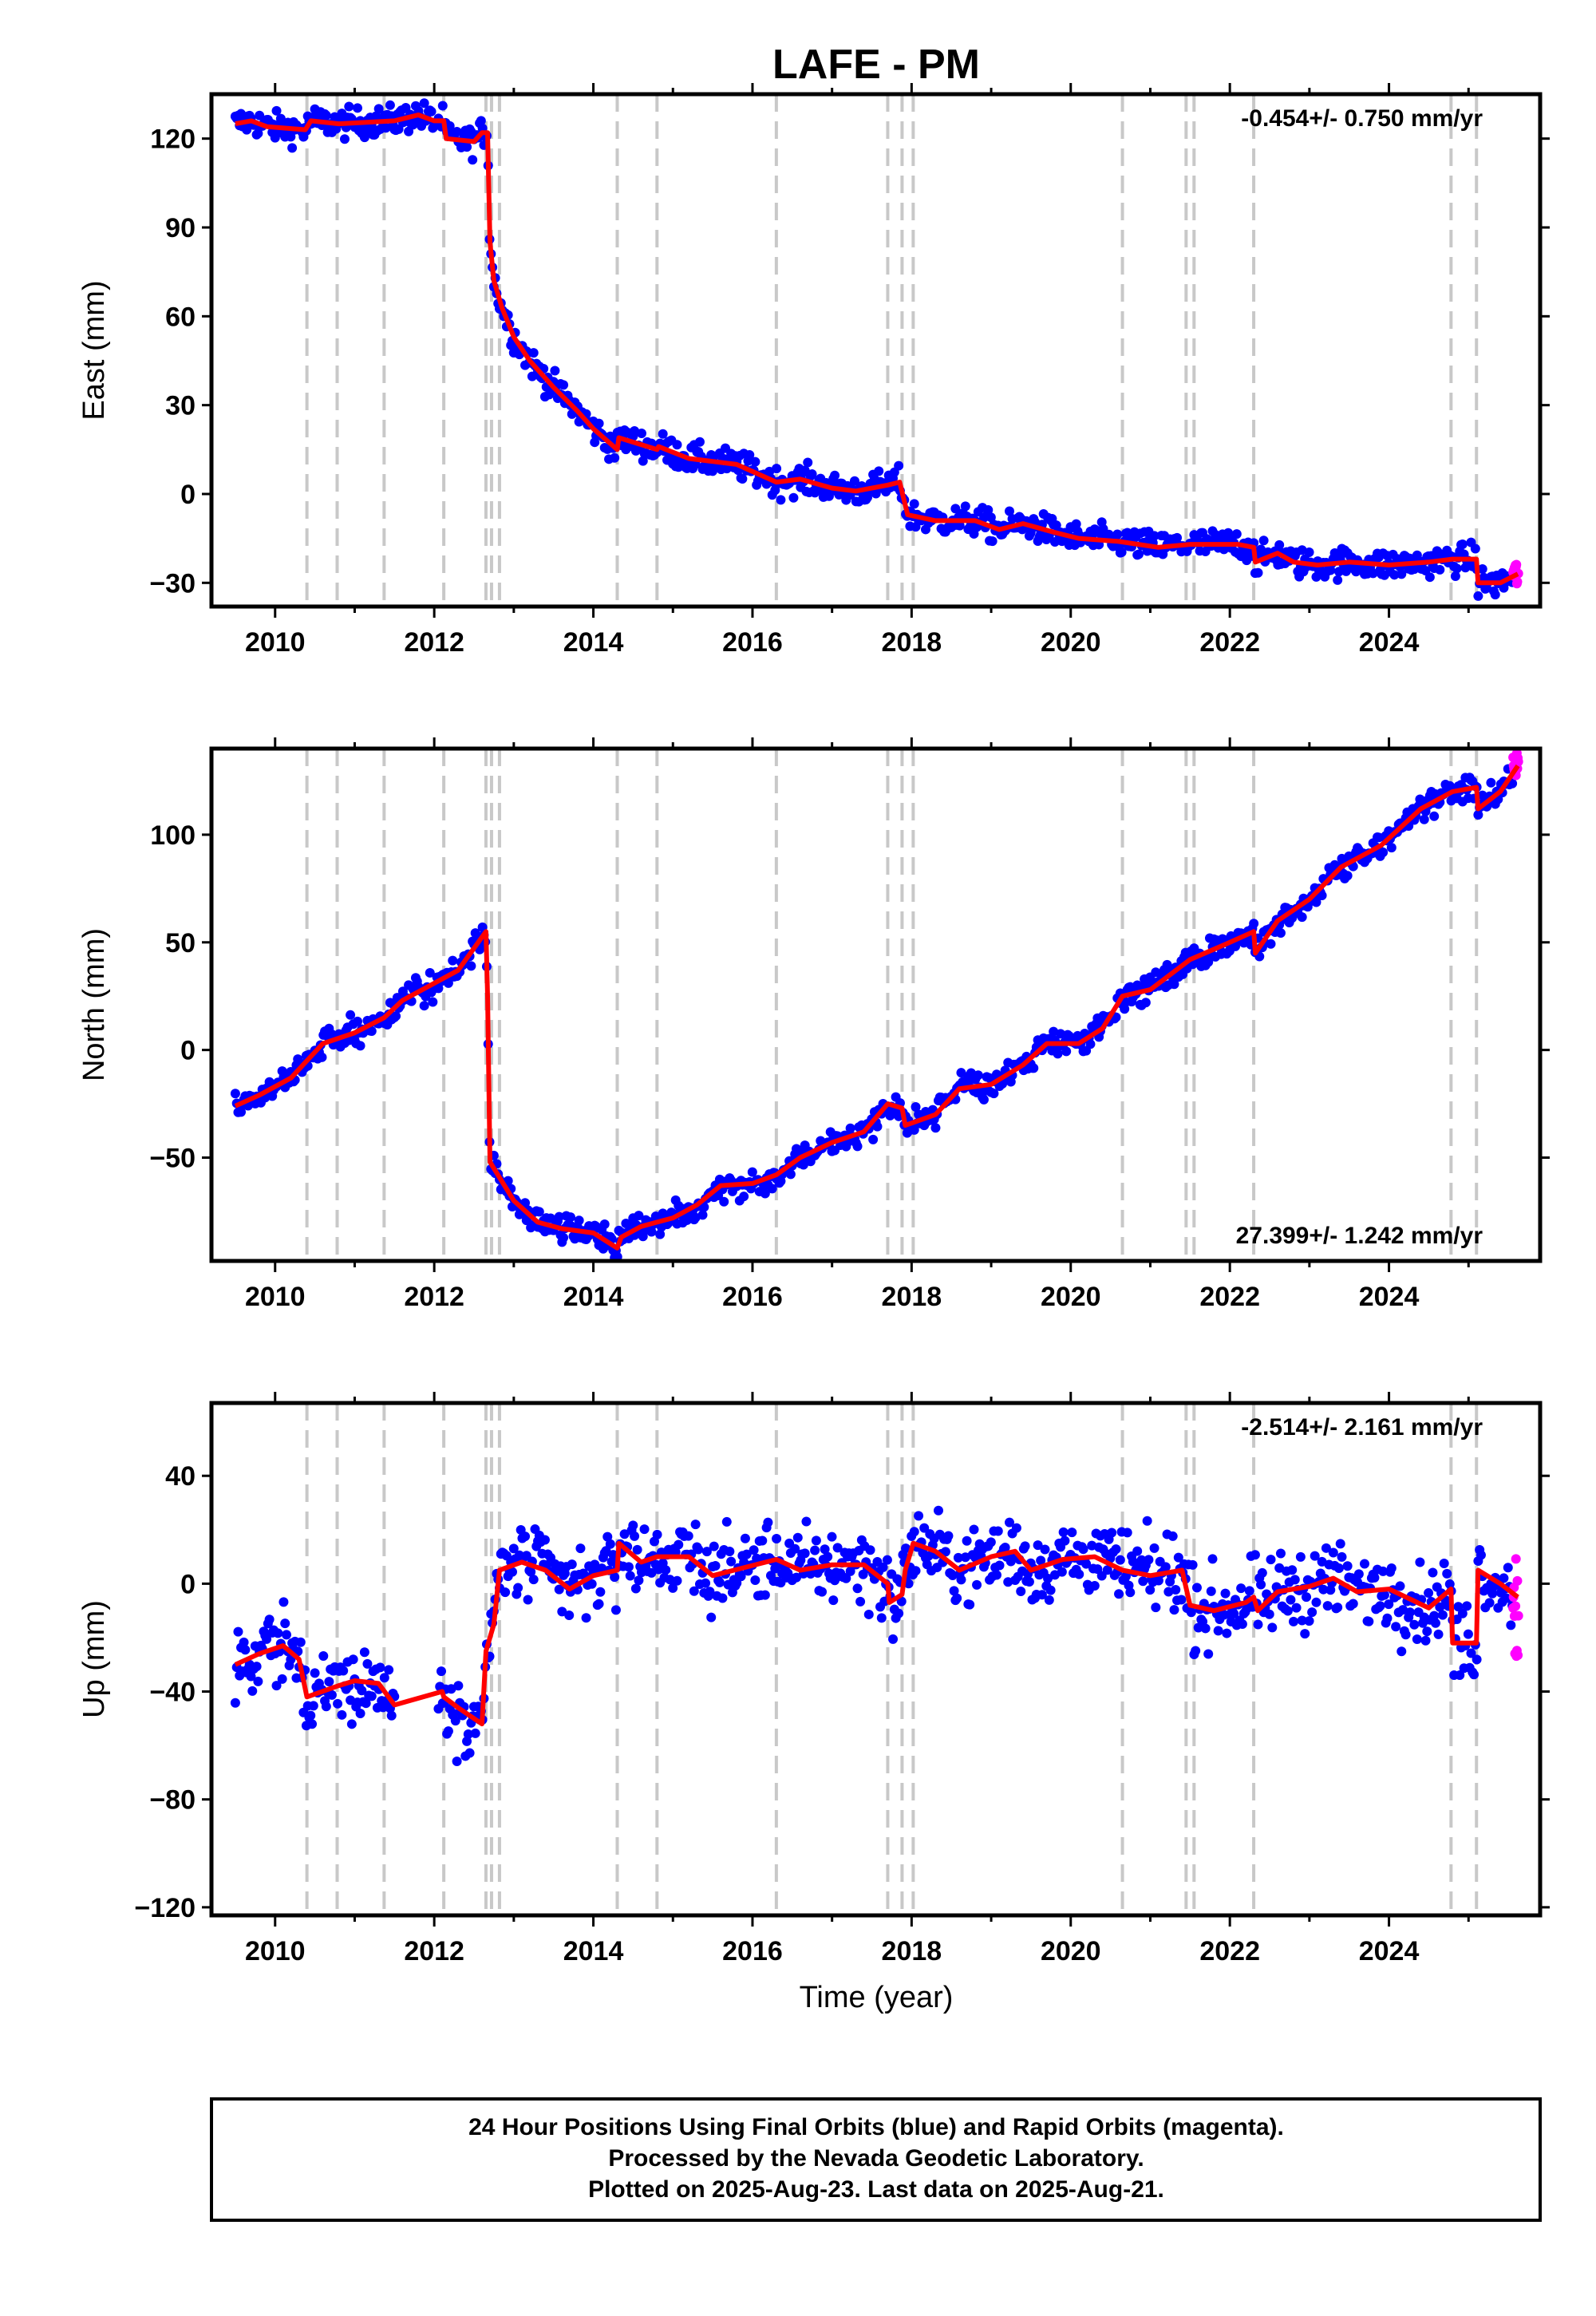  What do you see at coordinates (188, 1051) in the screenshot?
I see `y-tick-label: 0` at bounding box center [188, 1051].